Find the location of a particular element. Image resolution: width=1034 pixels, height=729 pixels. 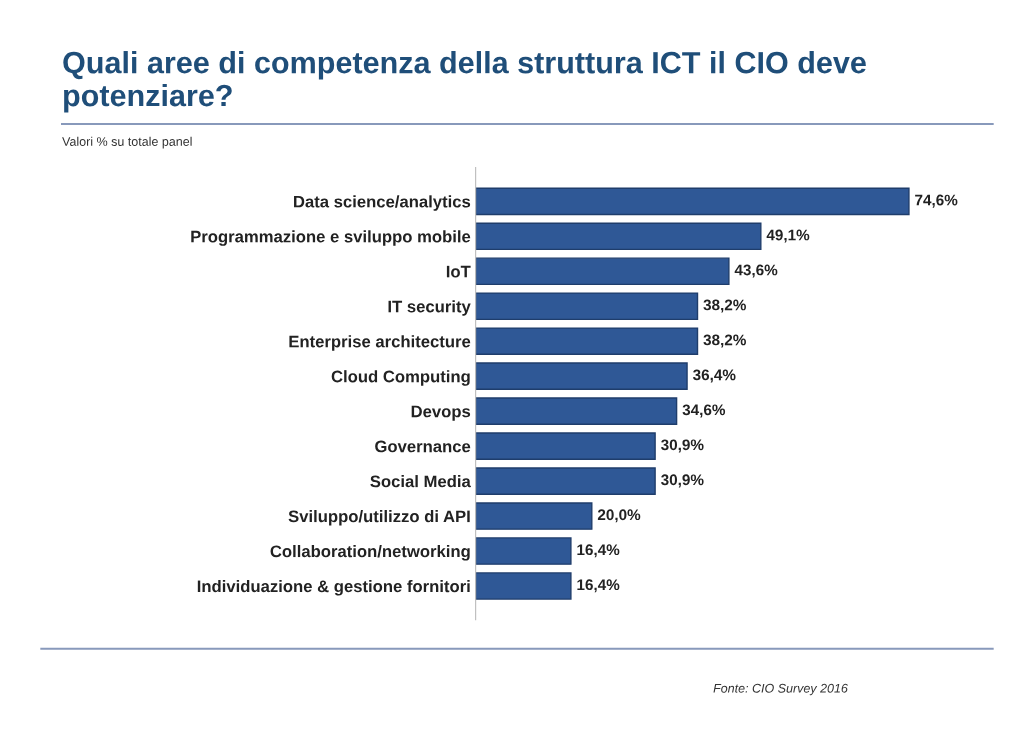

data-label: 49,1% is located at coordinates (788, 236).